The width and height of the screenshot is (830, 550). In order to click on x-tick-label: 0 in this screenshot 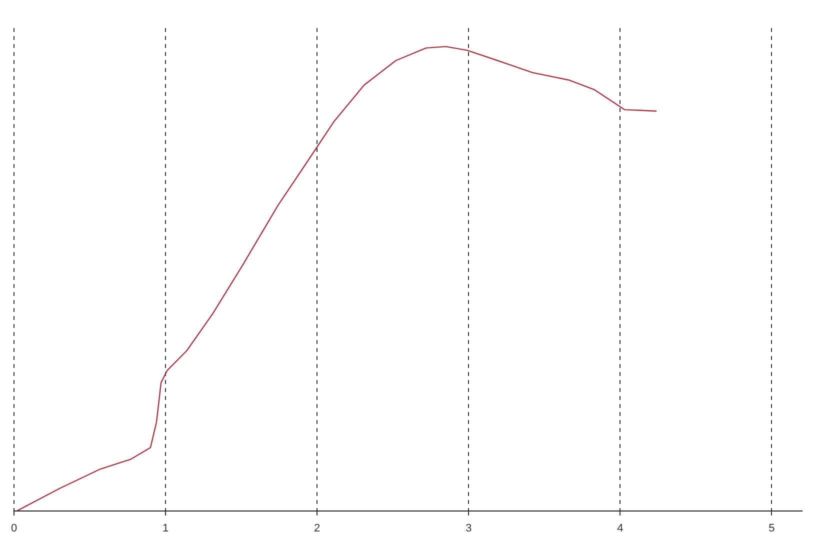, I will do `click(14, 528)`.